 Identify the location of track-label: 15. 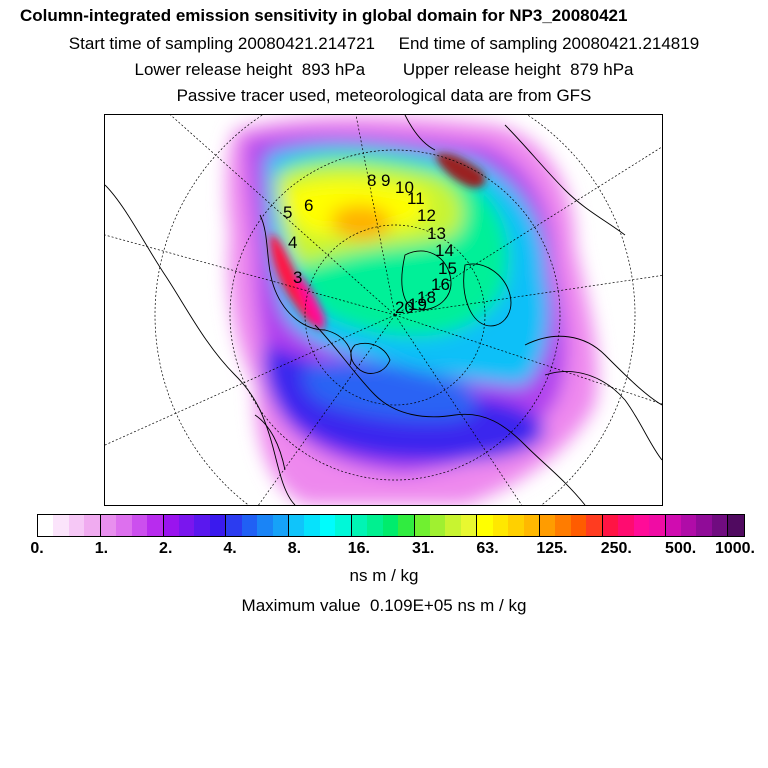
(447, 268).